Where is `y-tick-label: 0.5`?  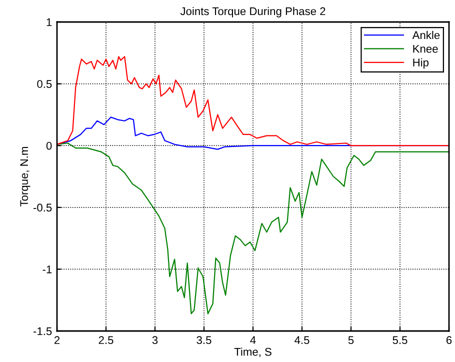 y-tick-label: 0.5 is located at coordinates (44, 84).